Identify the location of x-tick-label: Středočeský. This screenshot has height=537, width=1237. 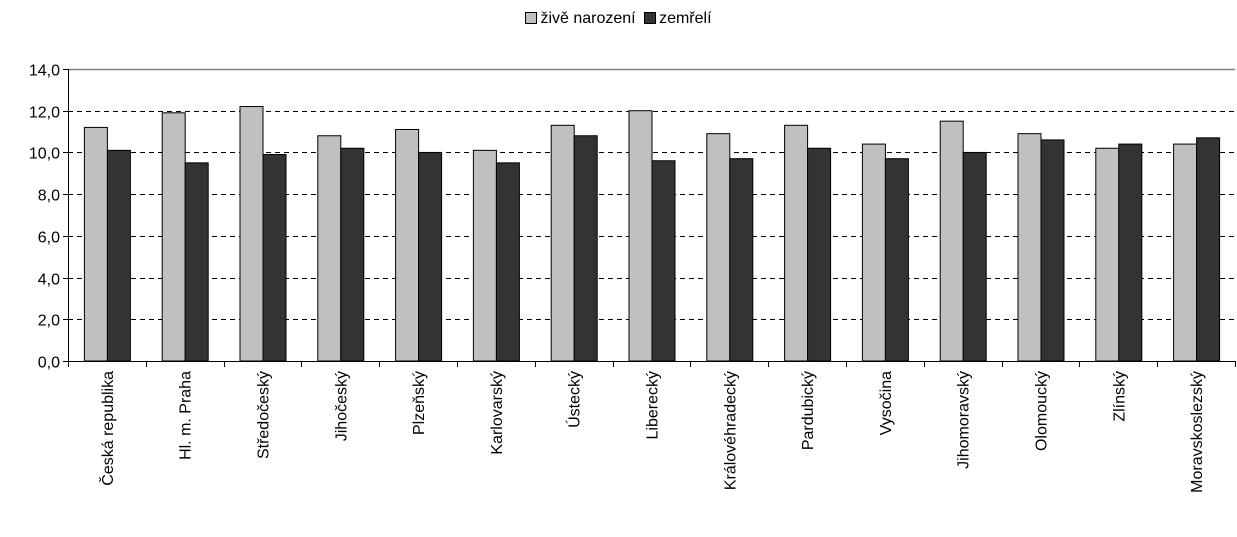
(264, 415).